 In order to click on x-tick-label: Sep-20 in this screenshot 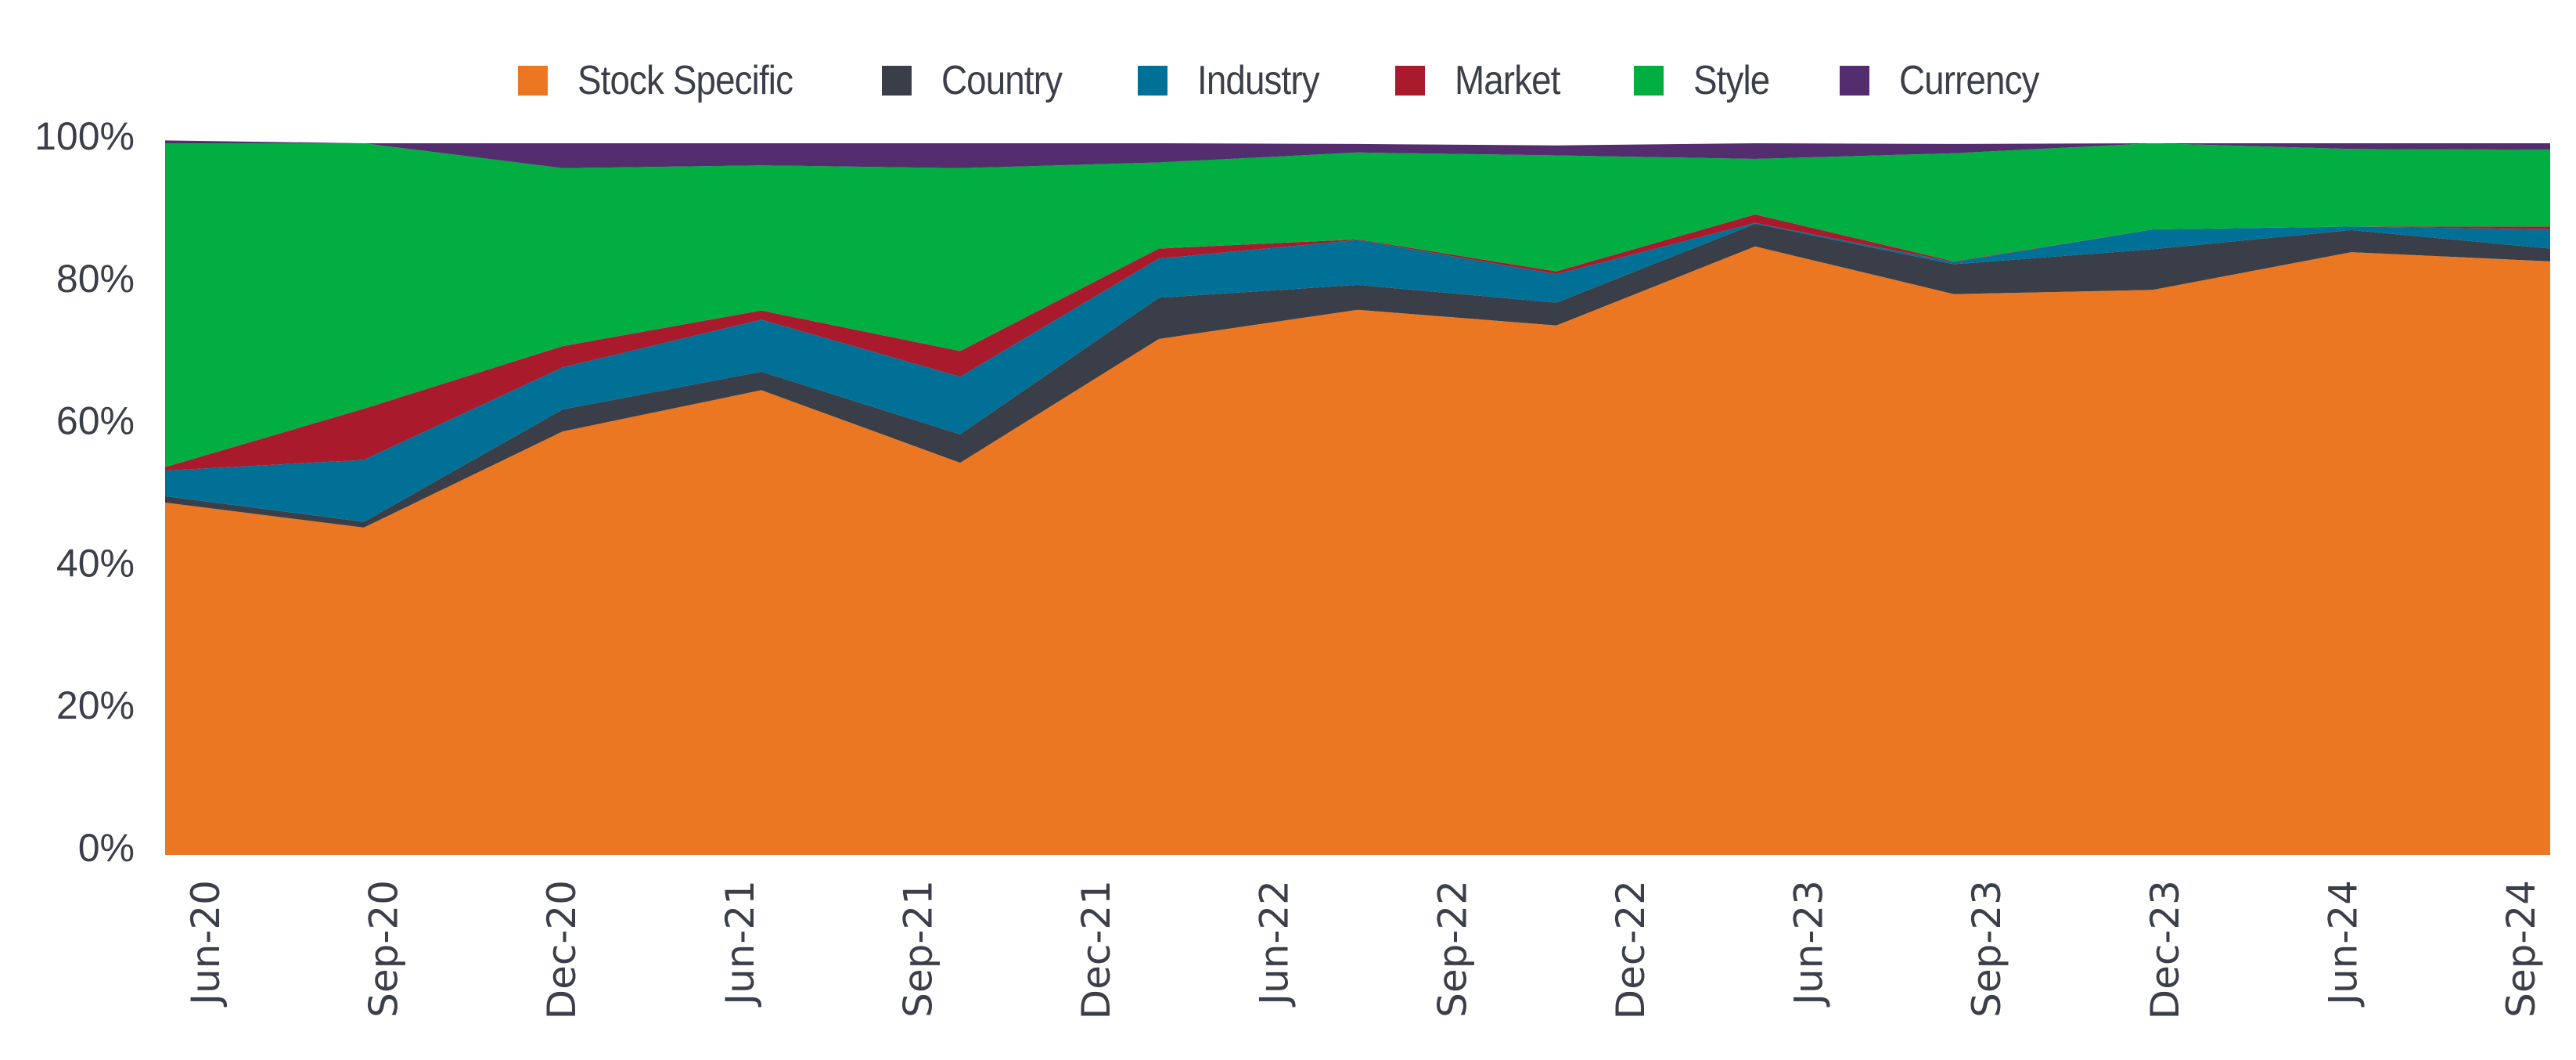, I will do `click(385, 949)`.